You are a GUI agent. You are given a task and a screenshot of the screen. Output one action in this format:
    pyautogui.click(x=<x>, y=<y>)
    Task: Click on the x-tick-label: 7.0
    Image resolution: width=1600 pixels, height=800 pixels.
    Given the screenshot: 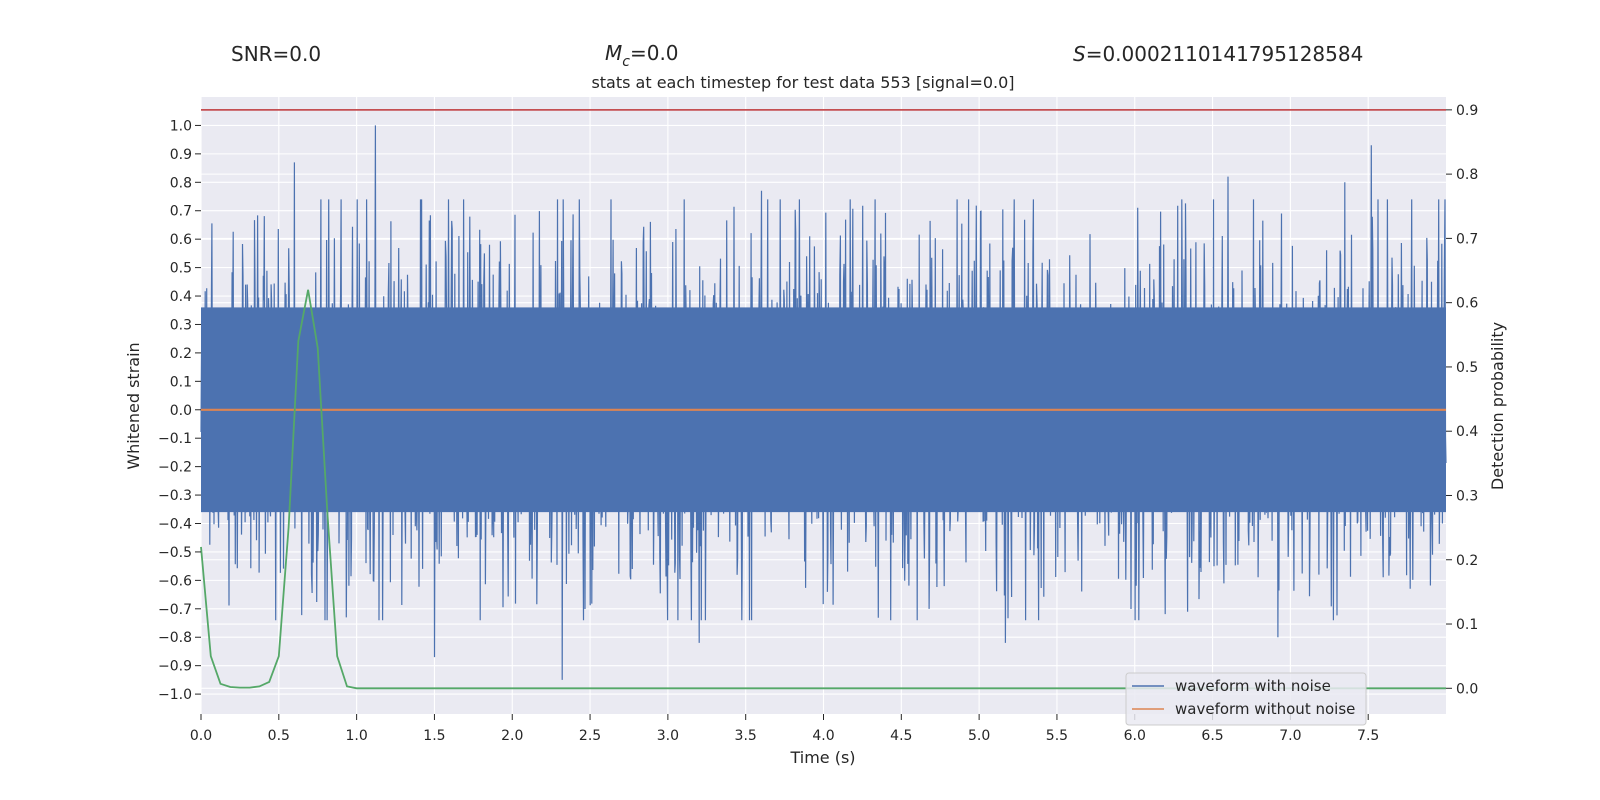 What is the action you would take?
    pyautogui.click(x=1290, y=736)
    